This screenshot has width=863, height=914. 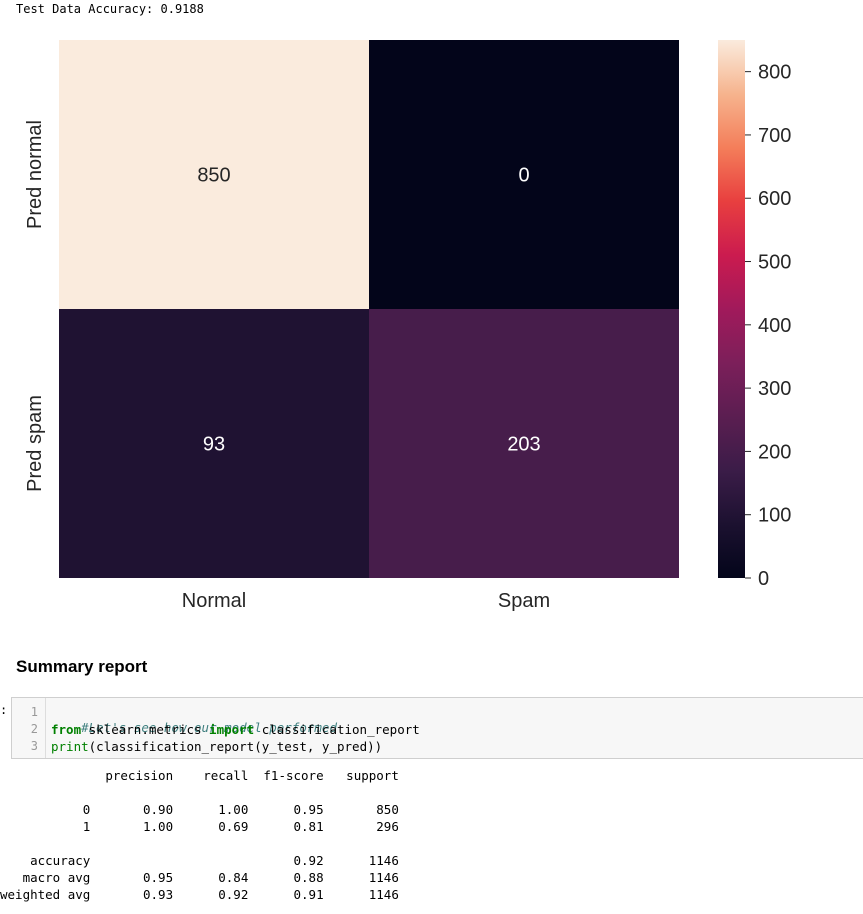 What do you see at coordinates (774, 326) in the screenshot?
I see `colorbar-tick-label: 400` at bounding box center [774, 326].